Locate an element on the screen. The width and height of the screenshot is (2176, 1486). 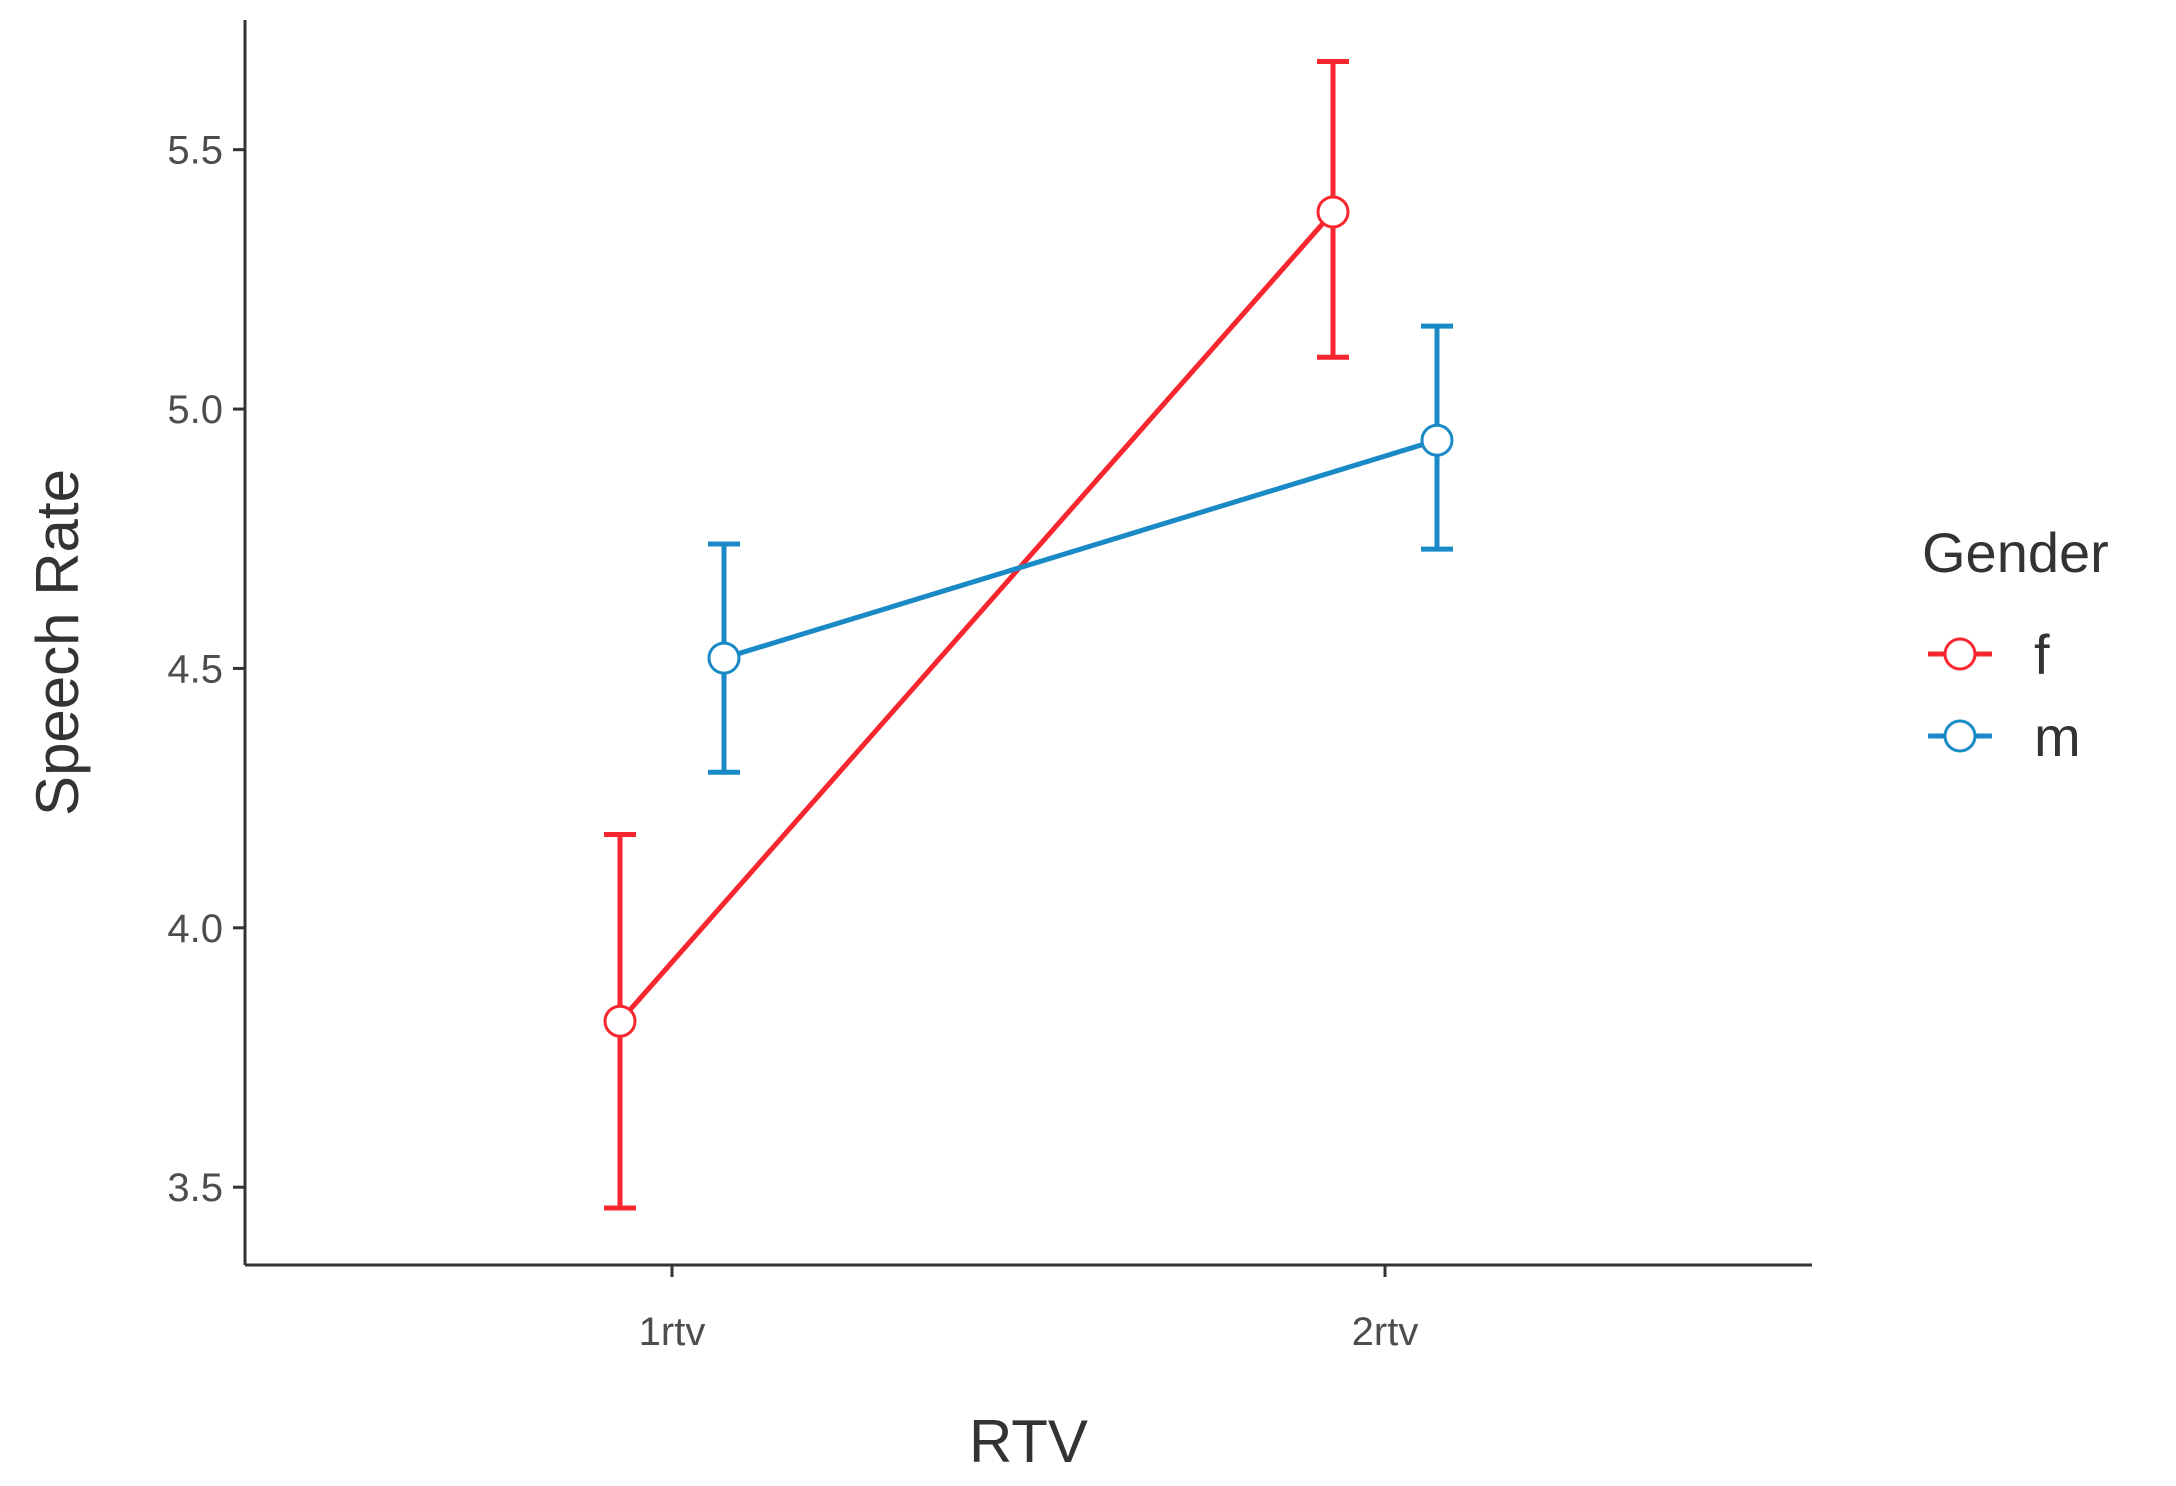
y-tick-label: 5.5 is located at coordinates (195, 151).